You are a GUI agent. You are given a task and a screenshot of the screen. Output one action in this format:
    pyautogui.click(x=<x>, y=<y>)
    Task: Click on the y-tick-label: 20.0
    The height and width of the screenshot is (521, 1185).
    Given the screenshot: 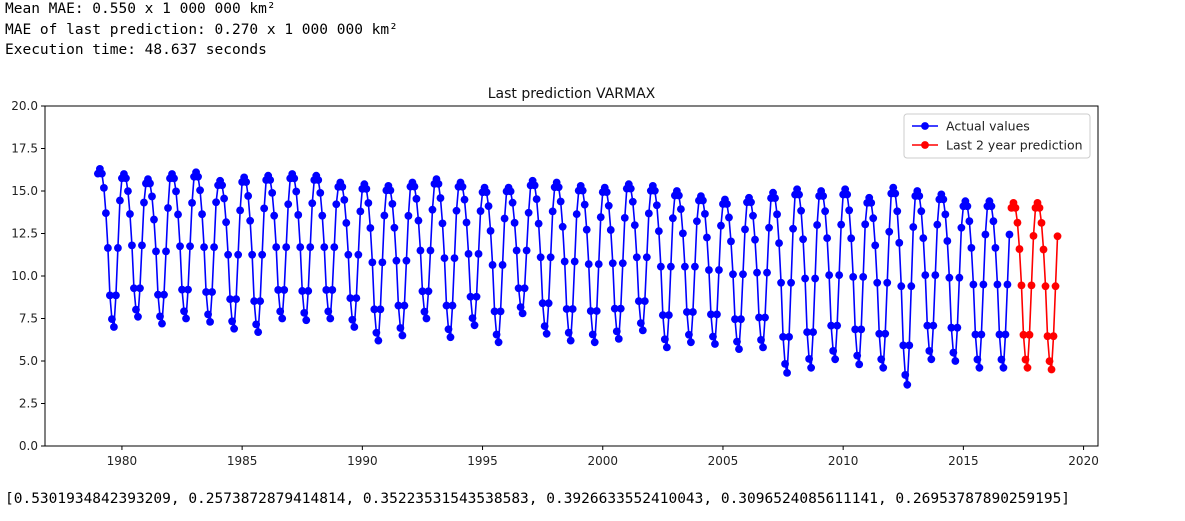 What is the action you would take?
    pyautogui.click(x=24, y=106)
    